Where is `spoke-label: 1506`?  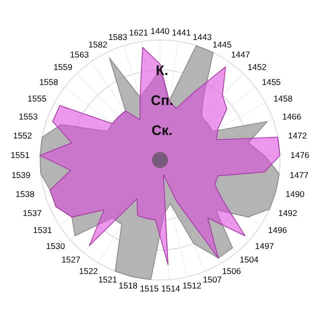
spoke-label: 1506 is located at coordinates (232, 271).